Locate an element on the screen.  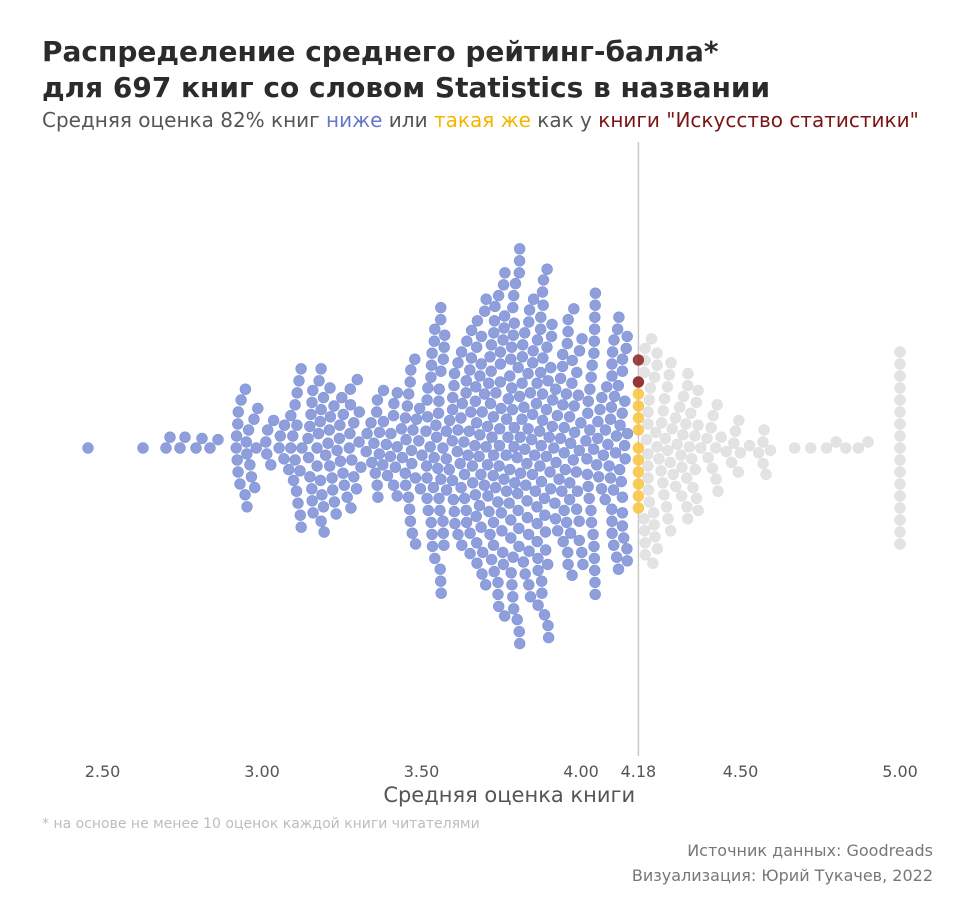
dot-highlight-book is located at coordinates (638, 382).